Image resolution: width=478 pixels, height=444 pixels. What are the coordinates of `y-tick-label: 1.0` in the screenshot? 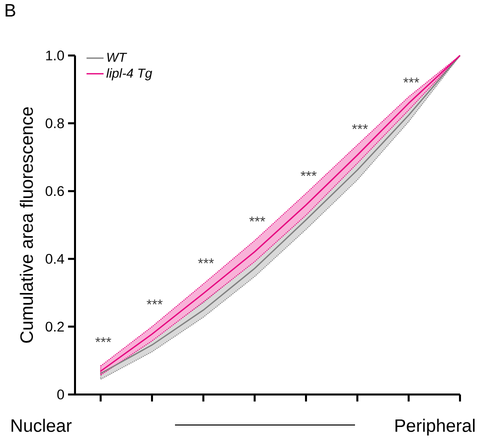 It's located at (55, 55).